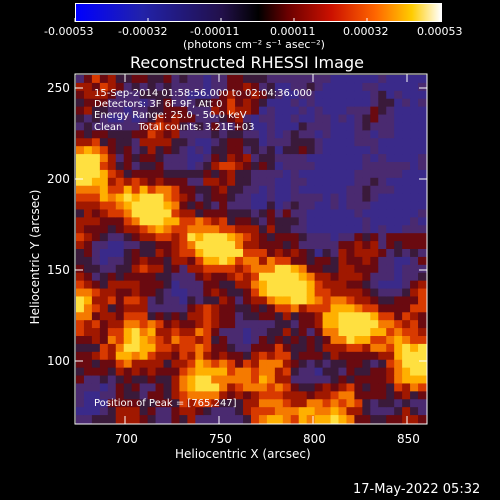  I want to click on y-tick-label: 100, so click(58, 361).